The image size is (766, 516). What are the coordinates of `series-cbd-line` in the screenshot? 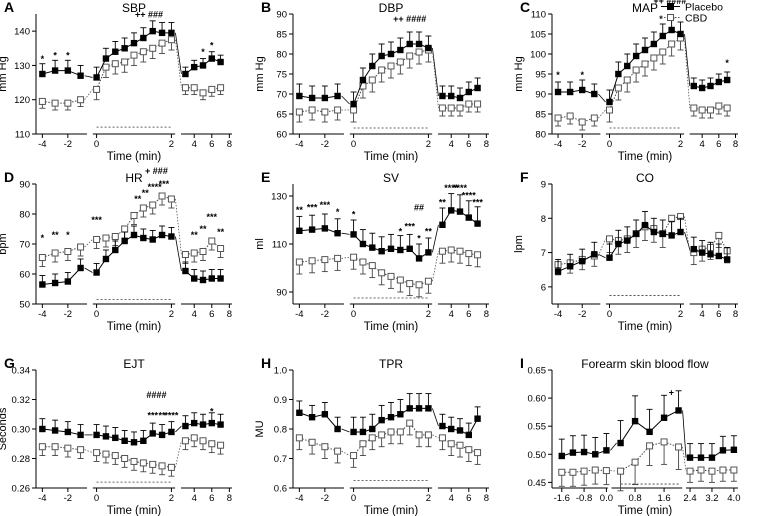 It's located at (576, 119).